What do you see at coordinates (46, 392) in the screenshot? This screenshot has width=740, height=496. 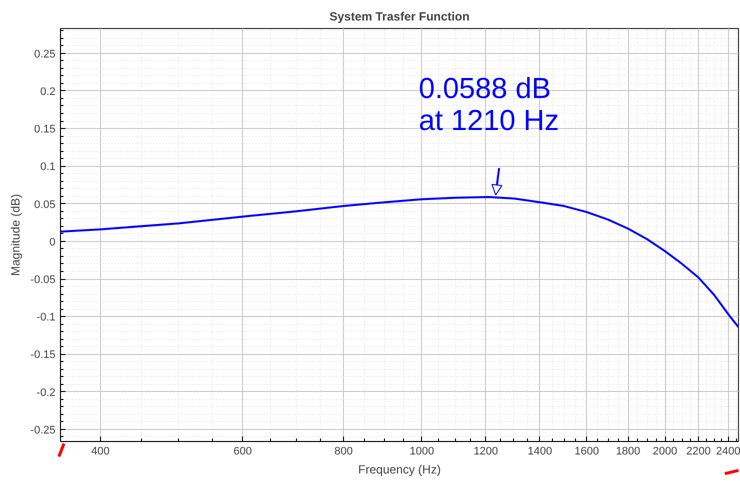 I see `y-tick-label: -0.2` at bounding box center [46, 392].